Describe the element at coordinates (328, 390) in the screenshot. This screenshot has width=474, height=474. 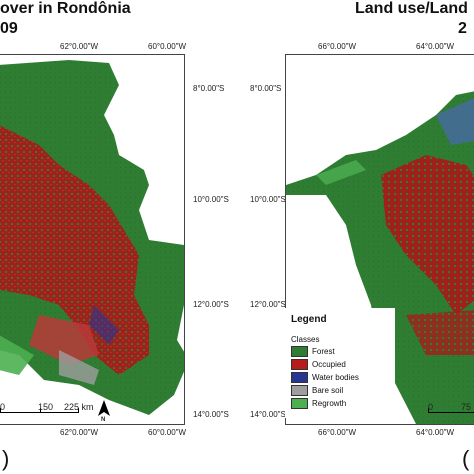
I see `legend-item-label: Bare soil` at that location.